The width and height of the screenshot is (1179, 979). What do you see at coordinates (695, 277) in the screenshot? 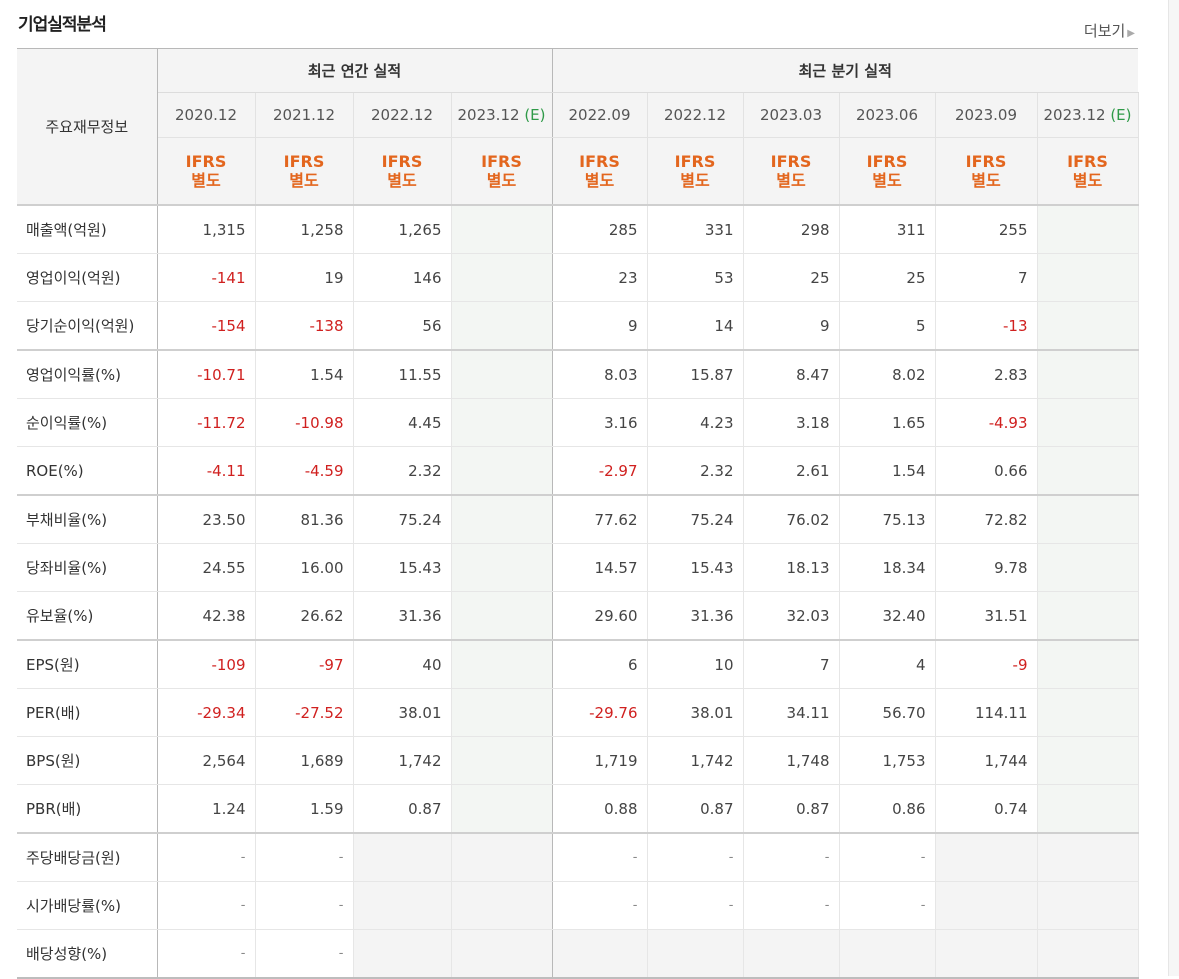
I see `table-cell: 53` at bounding box center [695, 277].